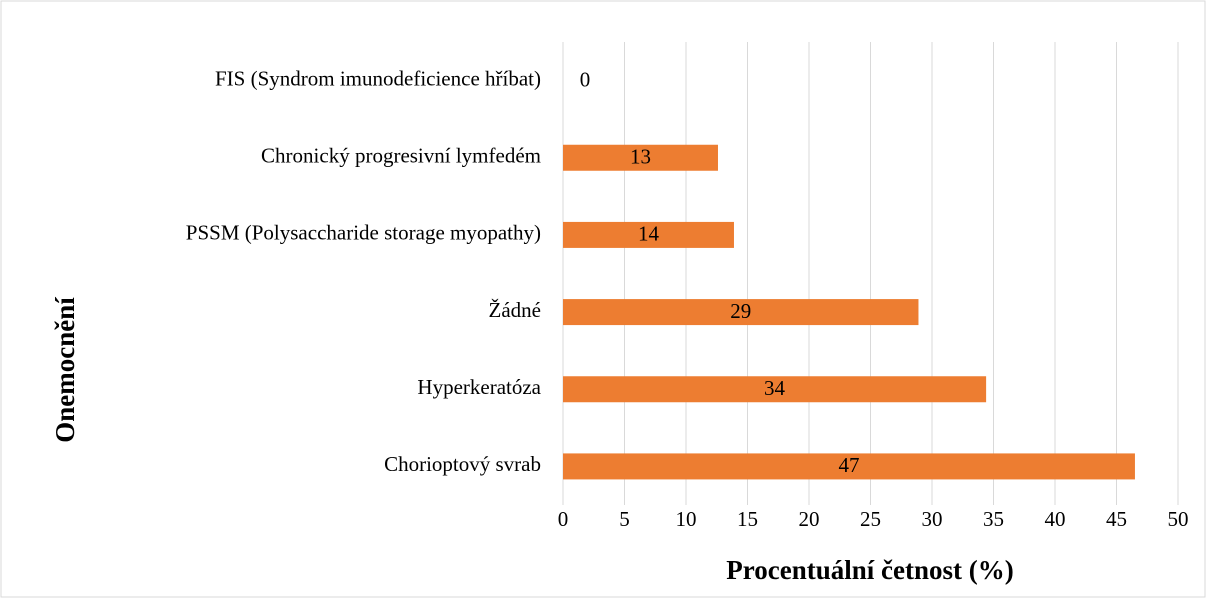 The image size is (1207, 598). I want to click on x-tick-label: 35, so click(993, 519).